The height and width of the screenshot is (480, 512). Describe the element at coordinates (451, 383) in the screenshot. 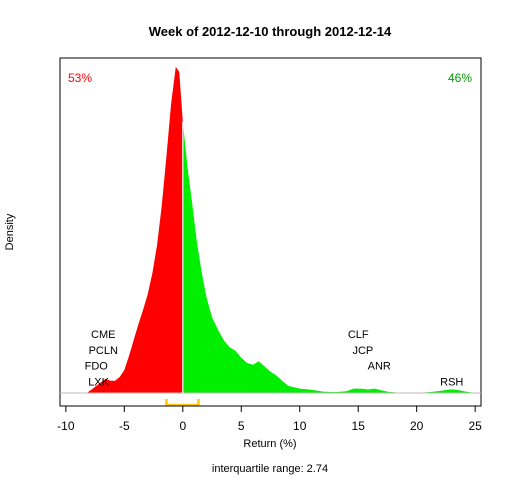

I see `ticker-label-rsh: RSH` at that location.